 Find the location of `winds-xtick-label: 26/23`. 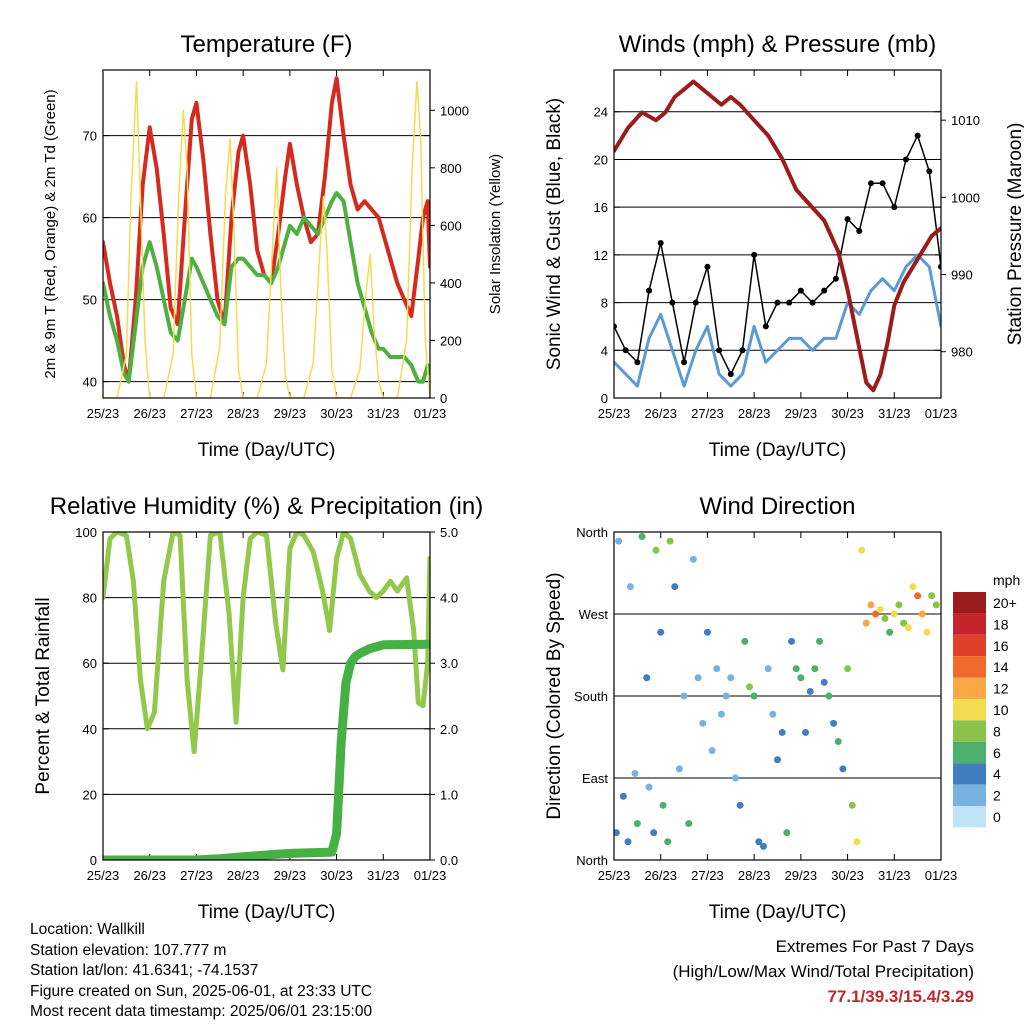

winds-xtick-label: 26/23 is located at coordinates (660, 413).